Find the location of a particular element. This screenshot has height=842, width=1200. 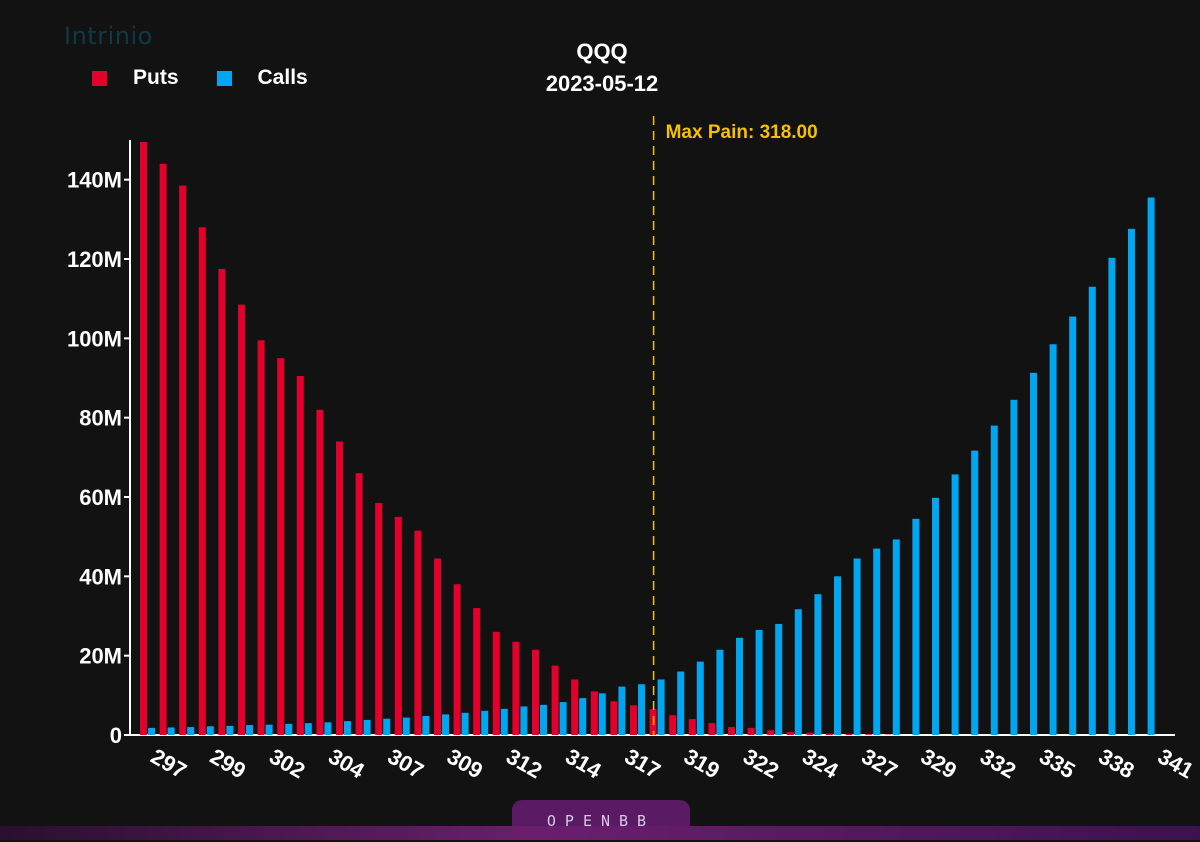

x-tick-label: 299 is located at coordinates (228, 763).